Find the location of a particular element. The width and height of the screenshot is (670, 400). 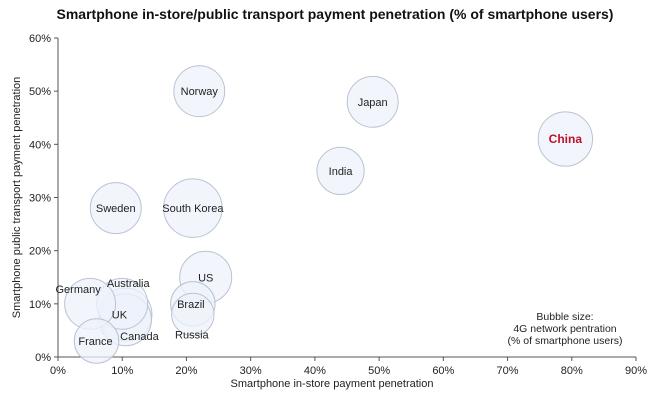

data-label-canada: Canada is located at coordinates (139, 337).